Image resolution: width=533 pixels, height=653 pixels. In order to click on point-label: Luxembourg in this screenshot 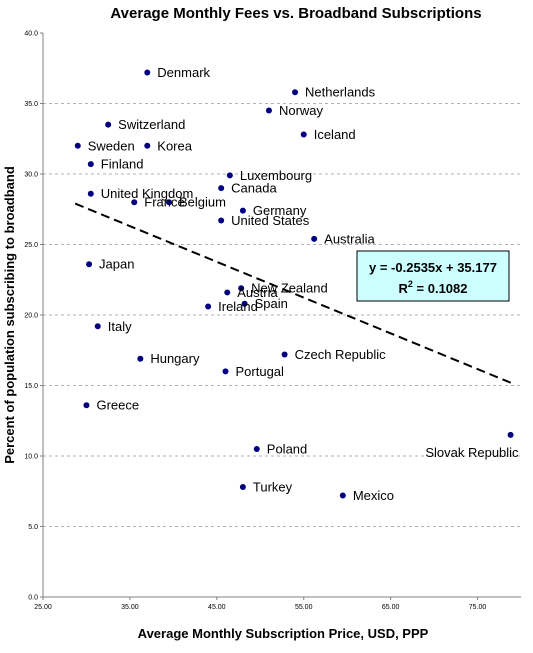, I will do `click(276, 175)`.